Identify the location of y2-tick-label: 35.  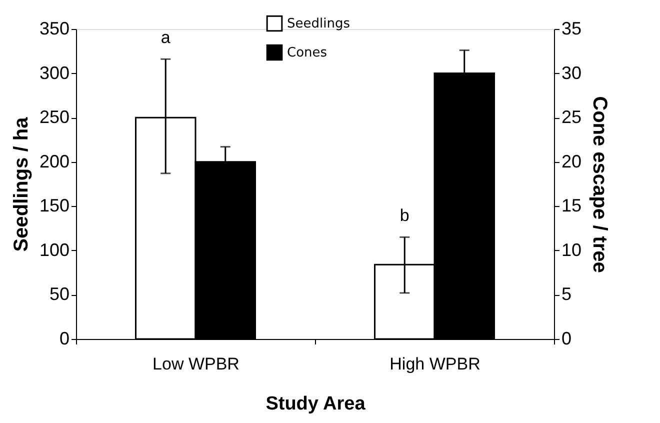
(572, 28).